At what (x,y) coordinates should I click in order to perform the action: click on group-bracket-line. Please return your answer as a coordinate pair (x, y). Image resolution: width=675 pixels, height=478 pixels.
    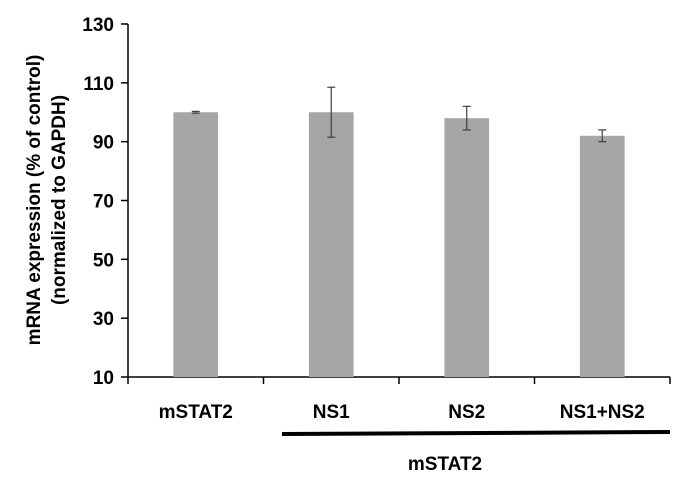
    Looking at the image, I should click on (476, 433).